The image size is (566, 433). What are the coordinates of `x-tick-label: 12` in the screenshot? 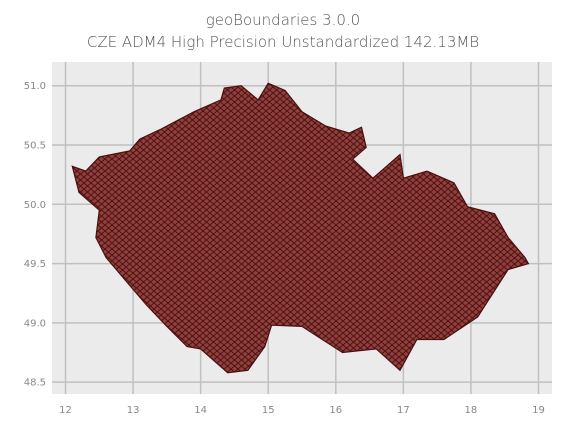 It's located at (65, 410).